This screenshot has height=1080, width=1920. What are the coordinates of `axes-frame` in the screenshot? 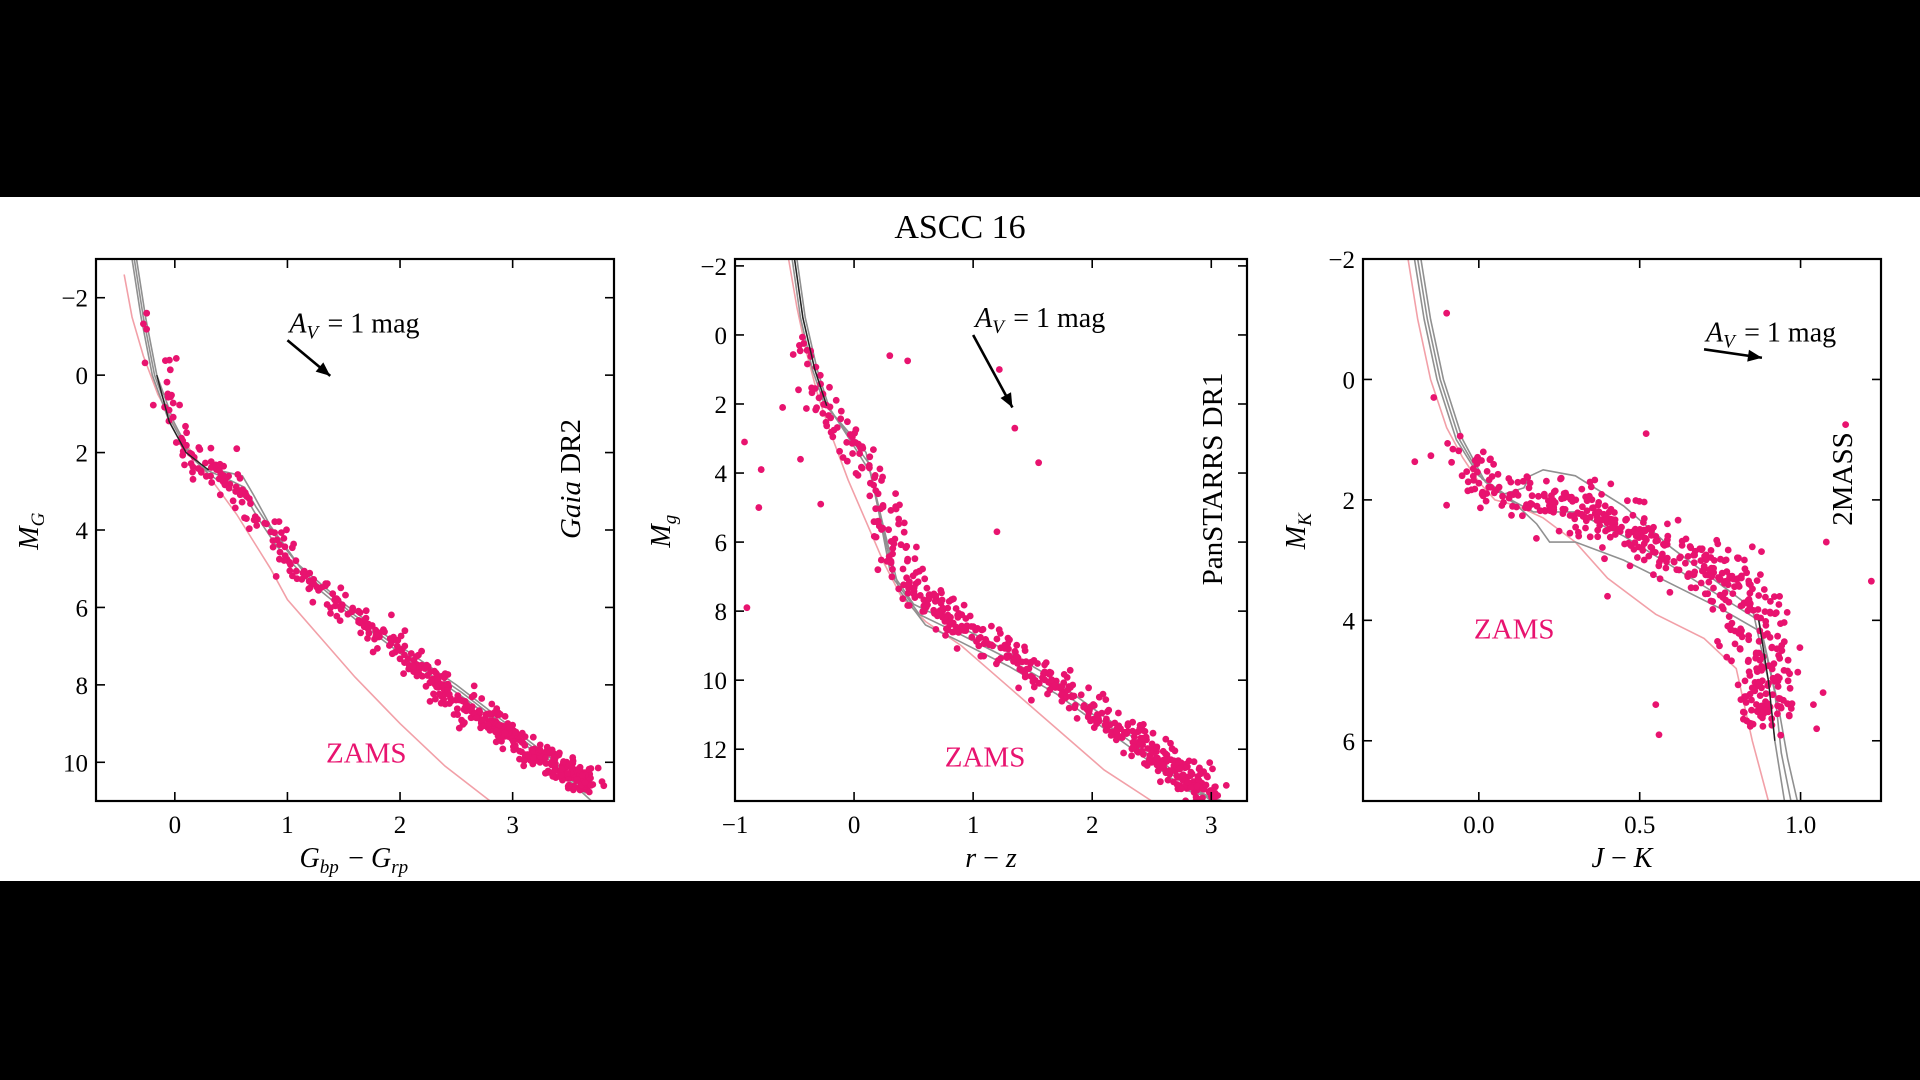 It's located at (1622, 530).